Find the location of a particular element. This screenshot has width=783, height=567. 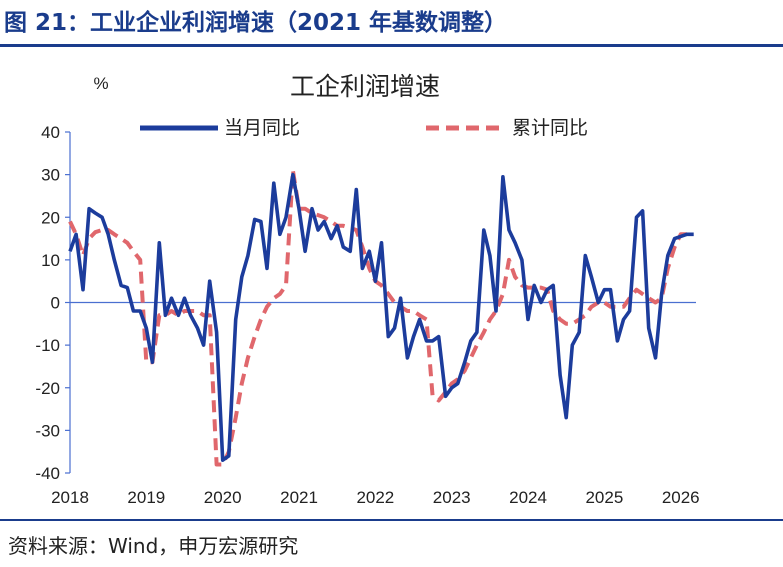

y-tick-label: -10 is located at coordinates (47, 345).